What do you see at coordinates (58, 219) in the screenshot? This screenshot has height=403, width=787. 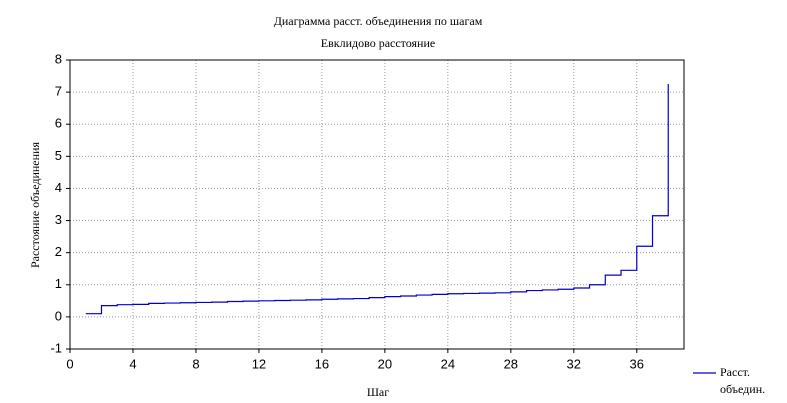 I see `y-tick-label: 3` at bounding box center [58, 219].